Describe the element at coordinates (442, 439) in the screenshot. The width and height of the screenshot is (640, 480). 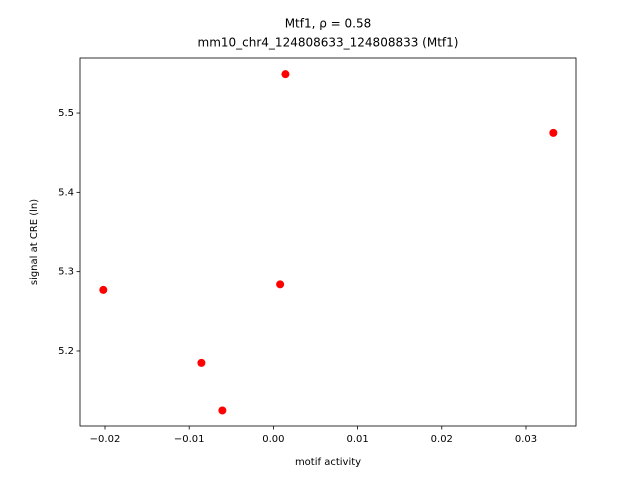
I see `x-tick-label: 0.02` at that location.